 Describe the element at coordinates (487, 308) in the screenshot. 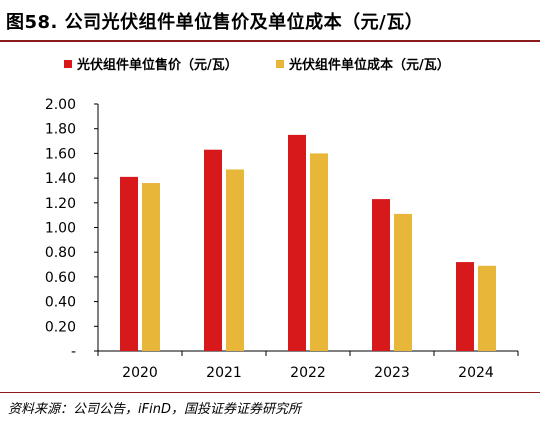

I see `bar-cost-2024` at that location.